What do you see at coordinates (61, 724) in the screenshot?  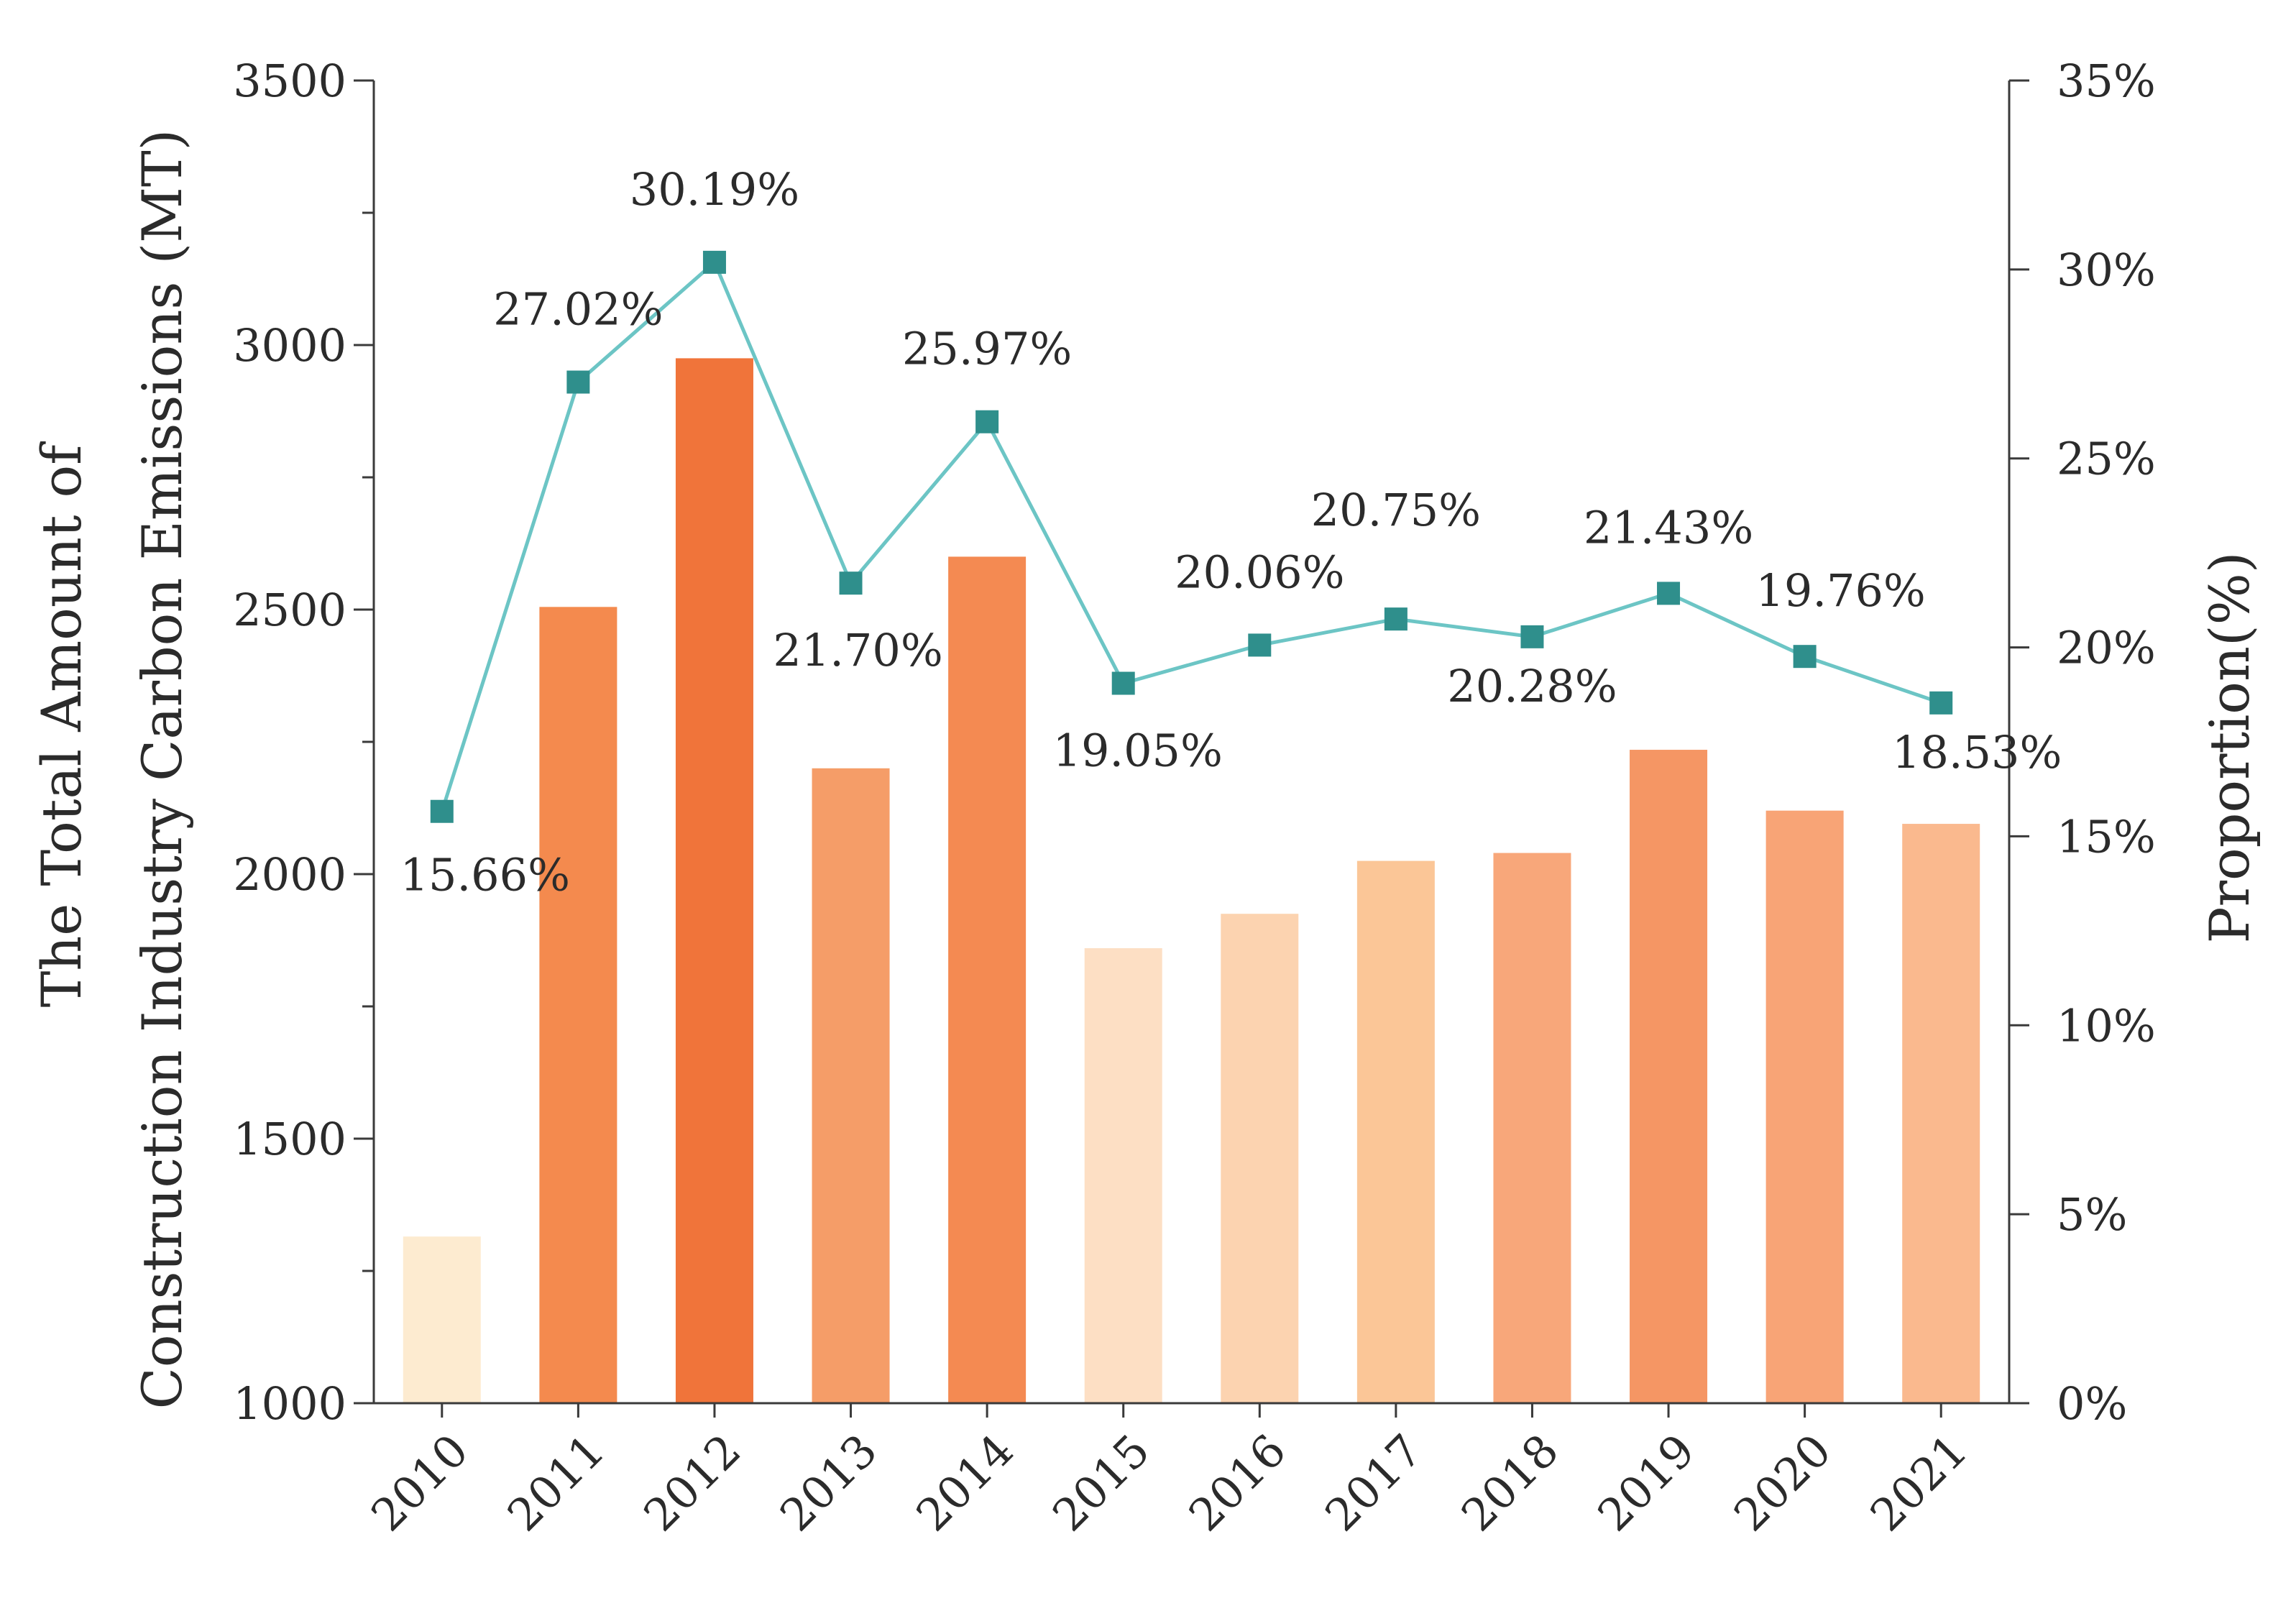 I see `left-axis-title-line1: The Total Amount of` at bounding box center [61, 724].